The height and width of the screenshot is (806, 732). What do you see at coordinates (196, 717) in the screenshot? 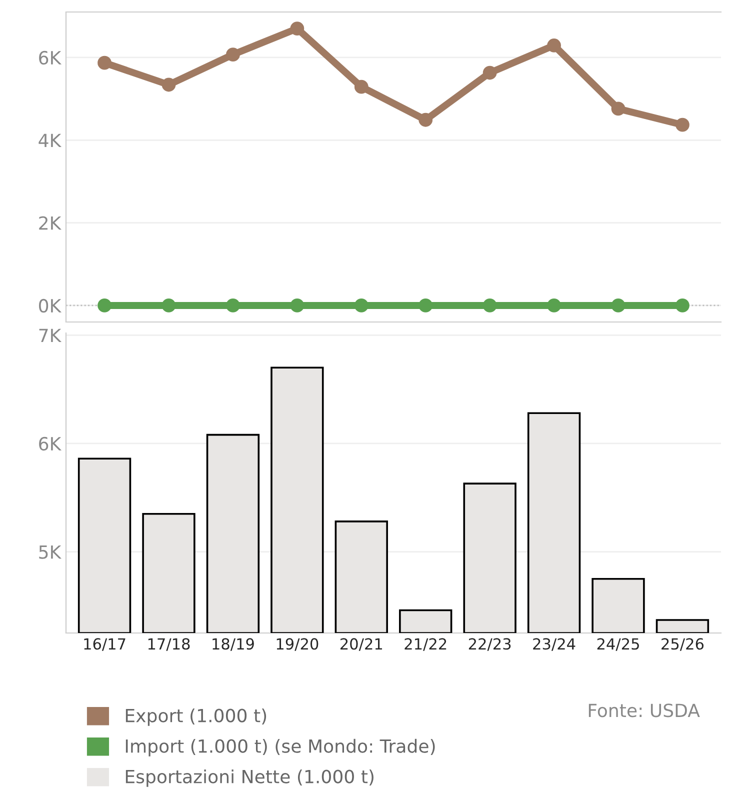
I see `legend-label: Export (1.000 t)` at bounding box center [196, 717].